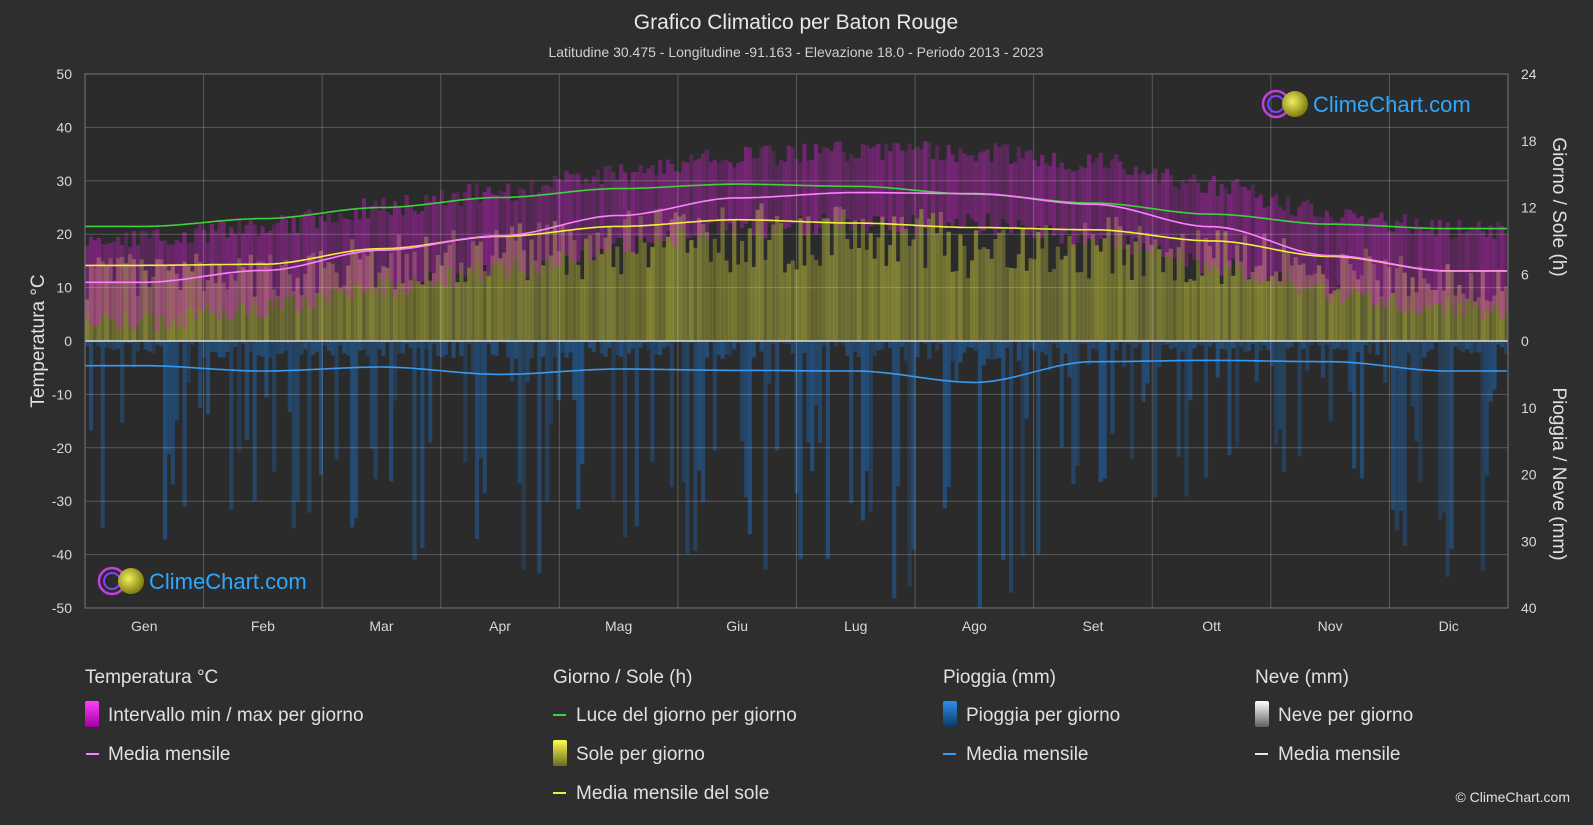  Describe the element at coordinates (1558, 473) in the screenshot. I see `y-right-bottom-axis-title: Pioggia / Neve (mm)` at that location.